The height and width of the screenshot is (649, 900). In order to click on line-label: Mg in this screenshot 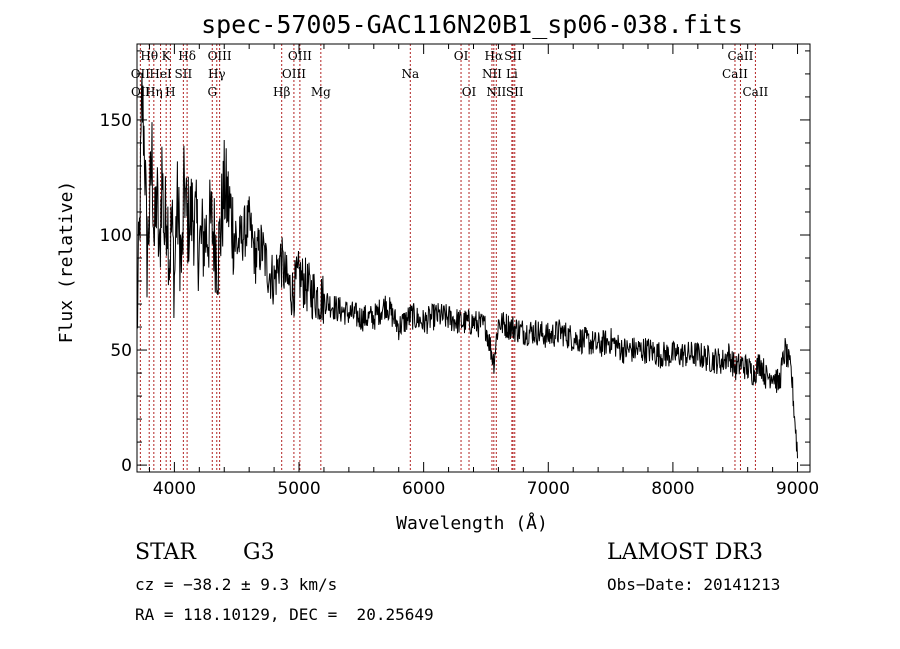, I will do `click(321, 92)`.